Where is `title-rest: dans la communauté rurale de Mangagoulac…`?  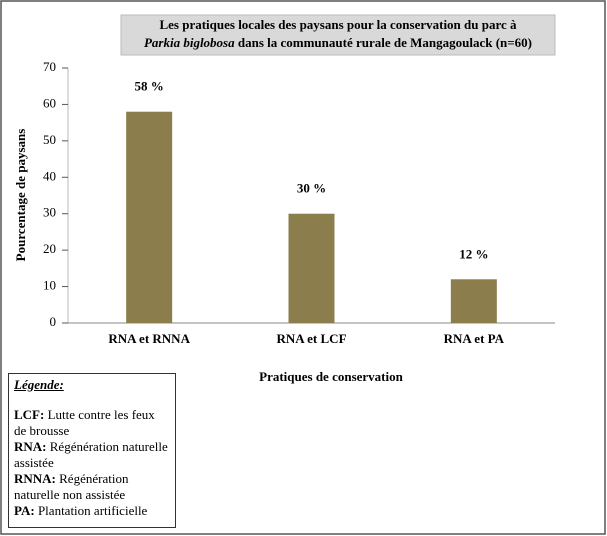
title-rest: dans la communauté rurale de Mangagoulac… is located at coordinates (385, 42).